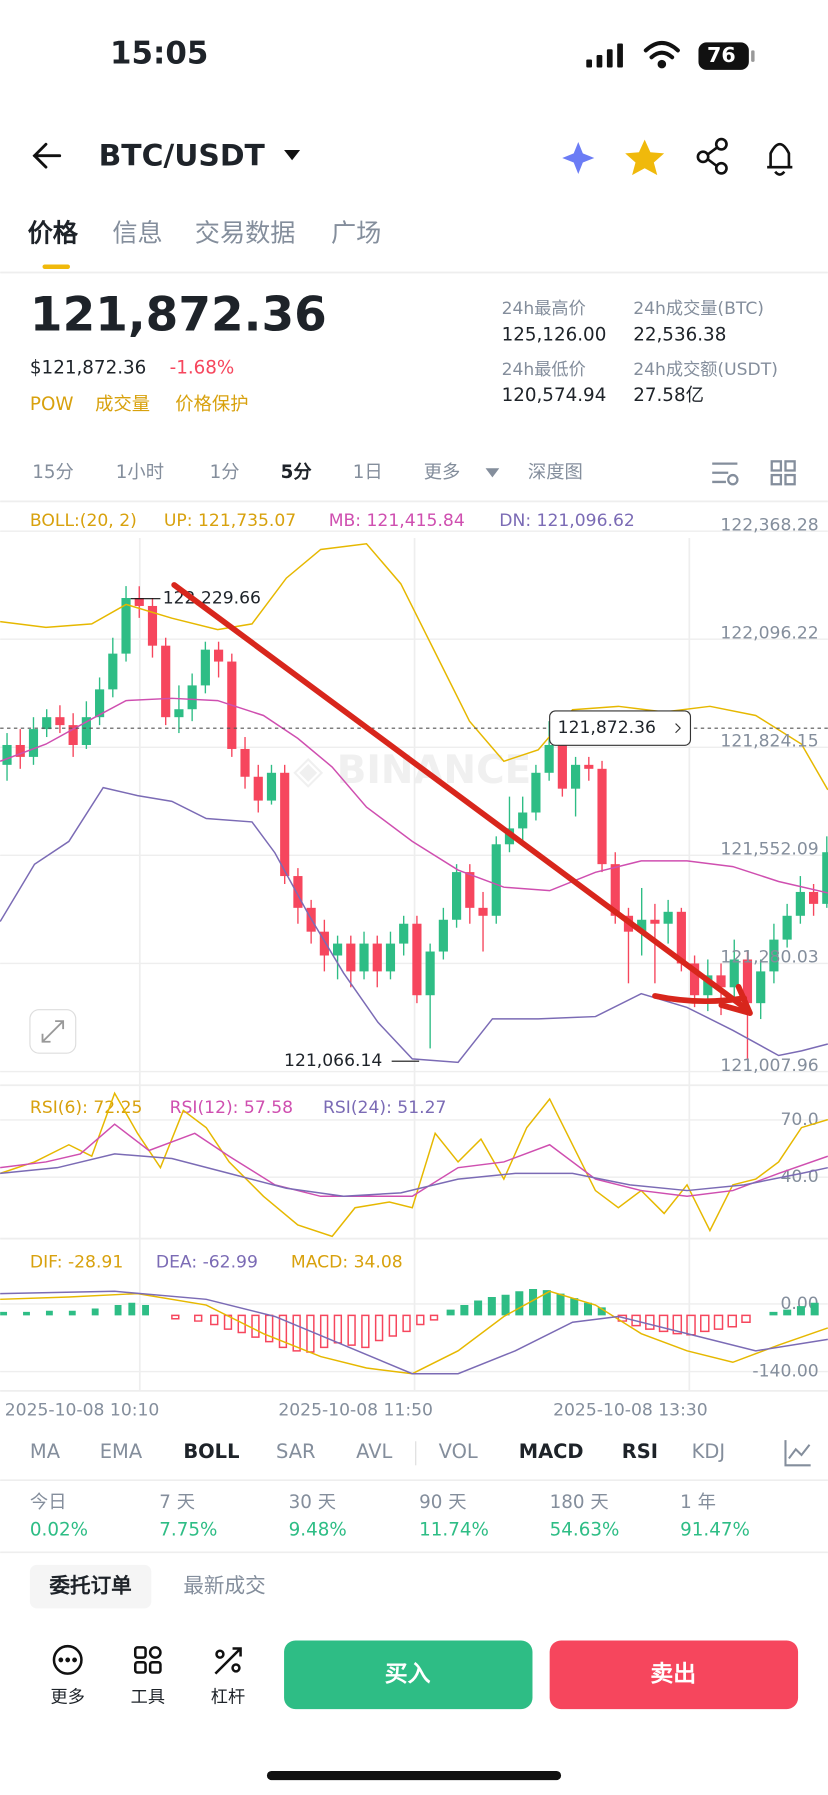 This screenshot has height=1795, width=828. What do you see at coordinates (769, 850) in the screenshot?
I see `y-tick-label: 121,552.09` at bounding box center [769, 850].